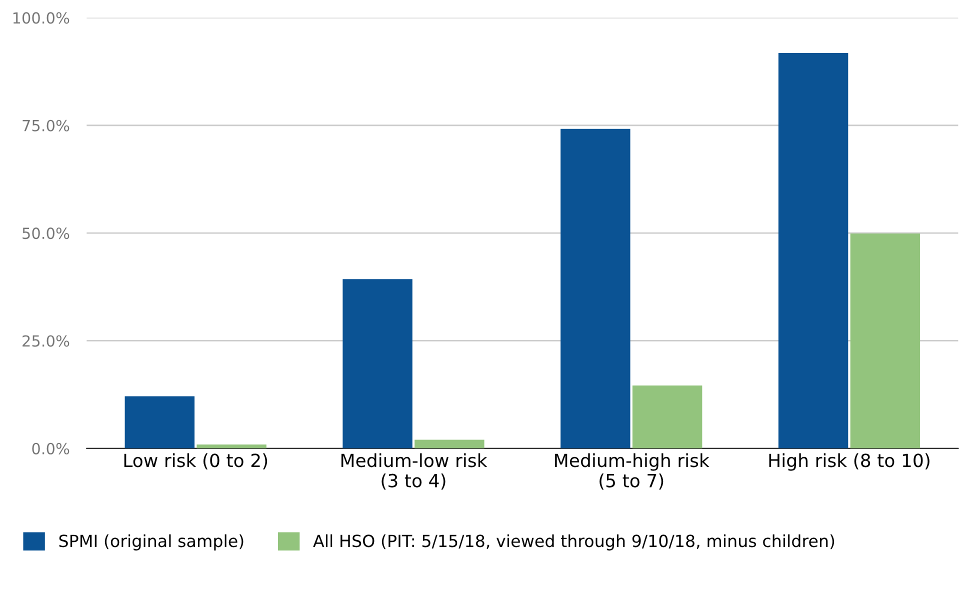  I want to click on y-tick-label: 50.0%, so click(46, 234).